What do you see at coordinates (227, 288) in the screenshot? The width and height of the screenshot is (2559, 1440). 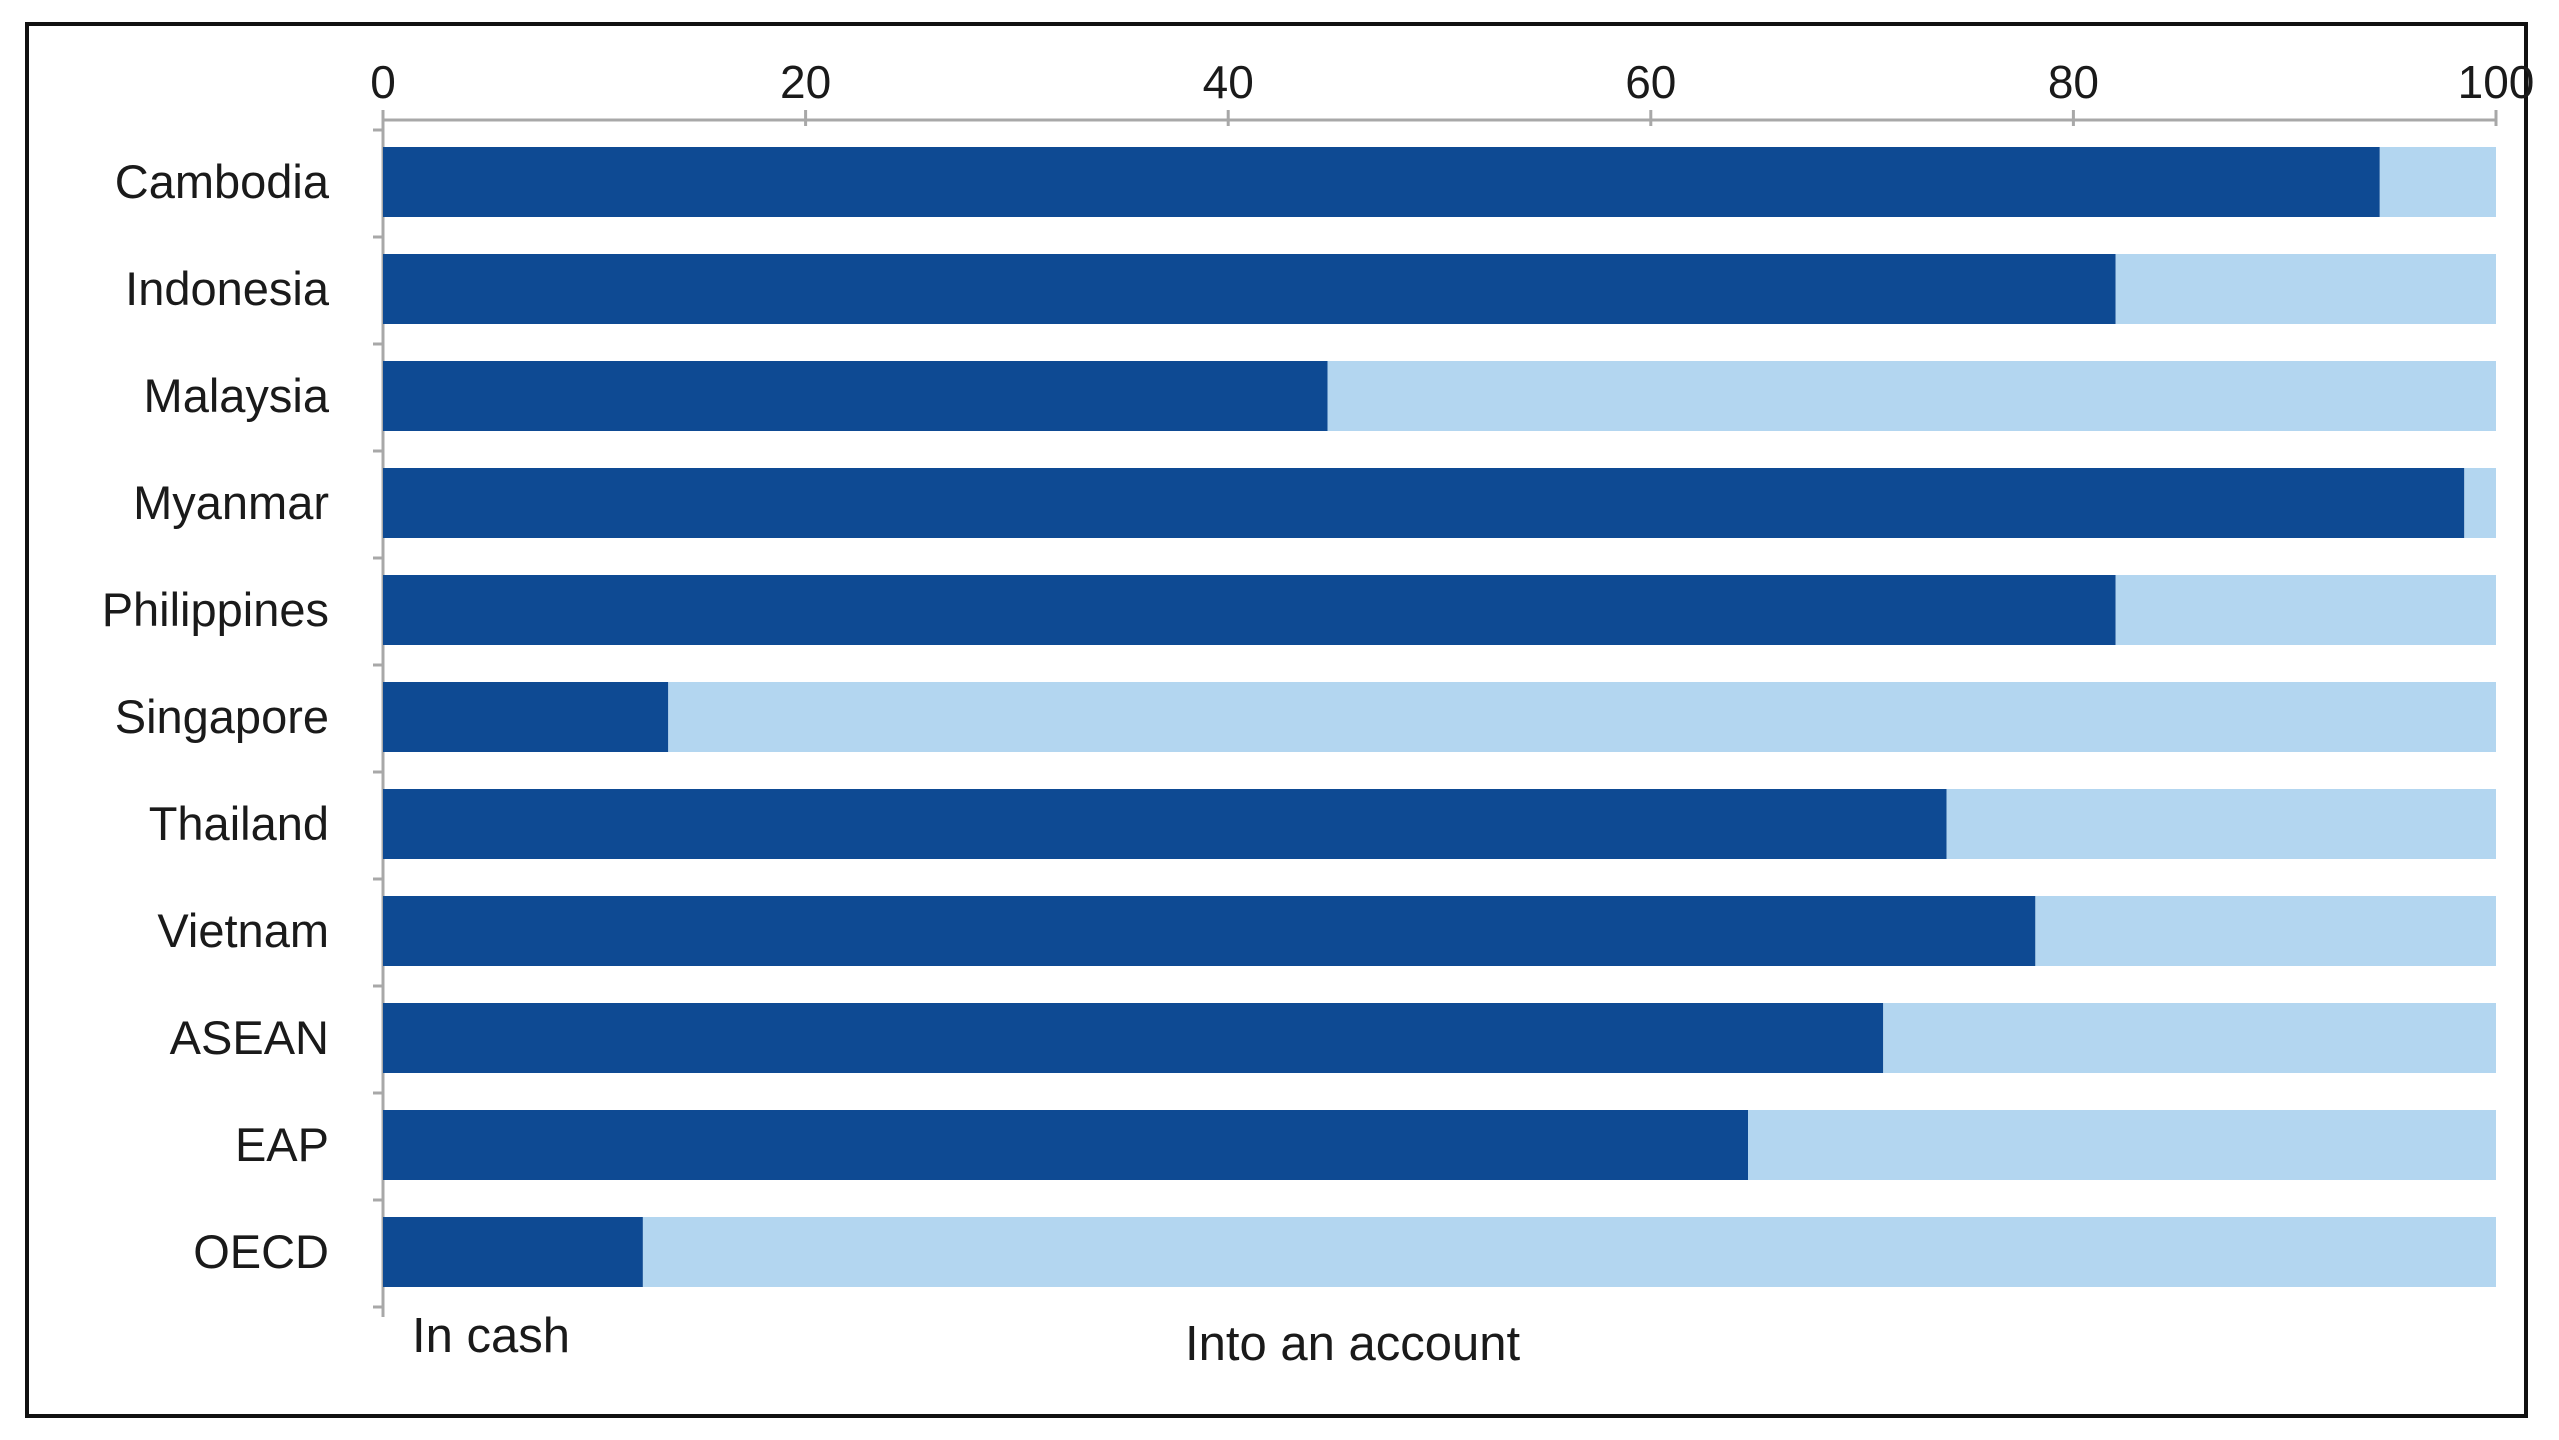 I see `category-label: Indonesia` at bounding box center [227, 288].